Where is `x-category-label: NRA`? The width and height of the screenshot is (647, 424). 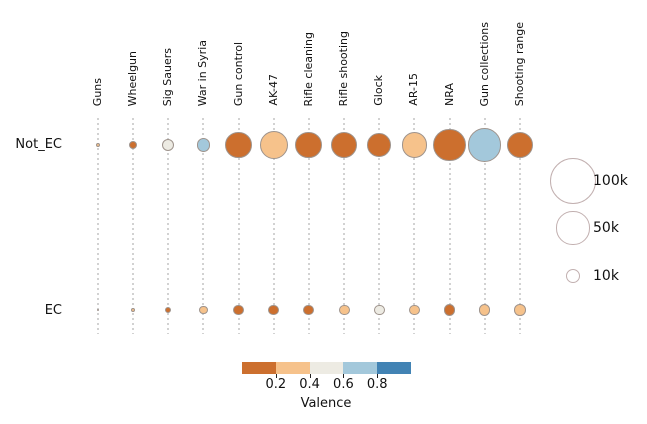
x-category-label: NRA is located at coordinates (449, 94).